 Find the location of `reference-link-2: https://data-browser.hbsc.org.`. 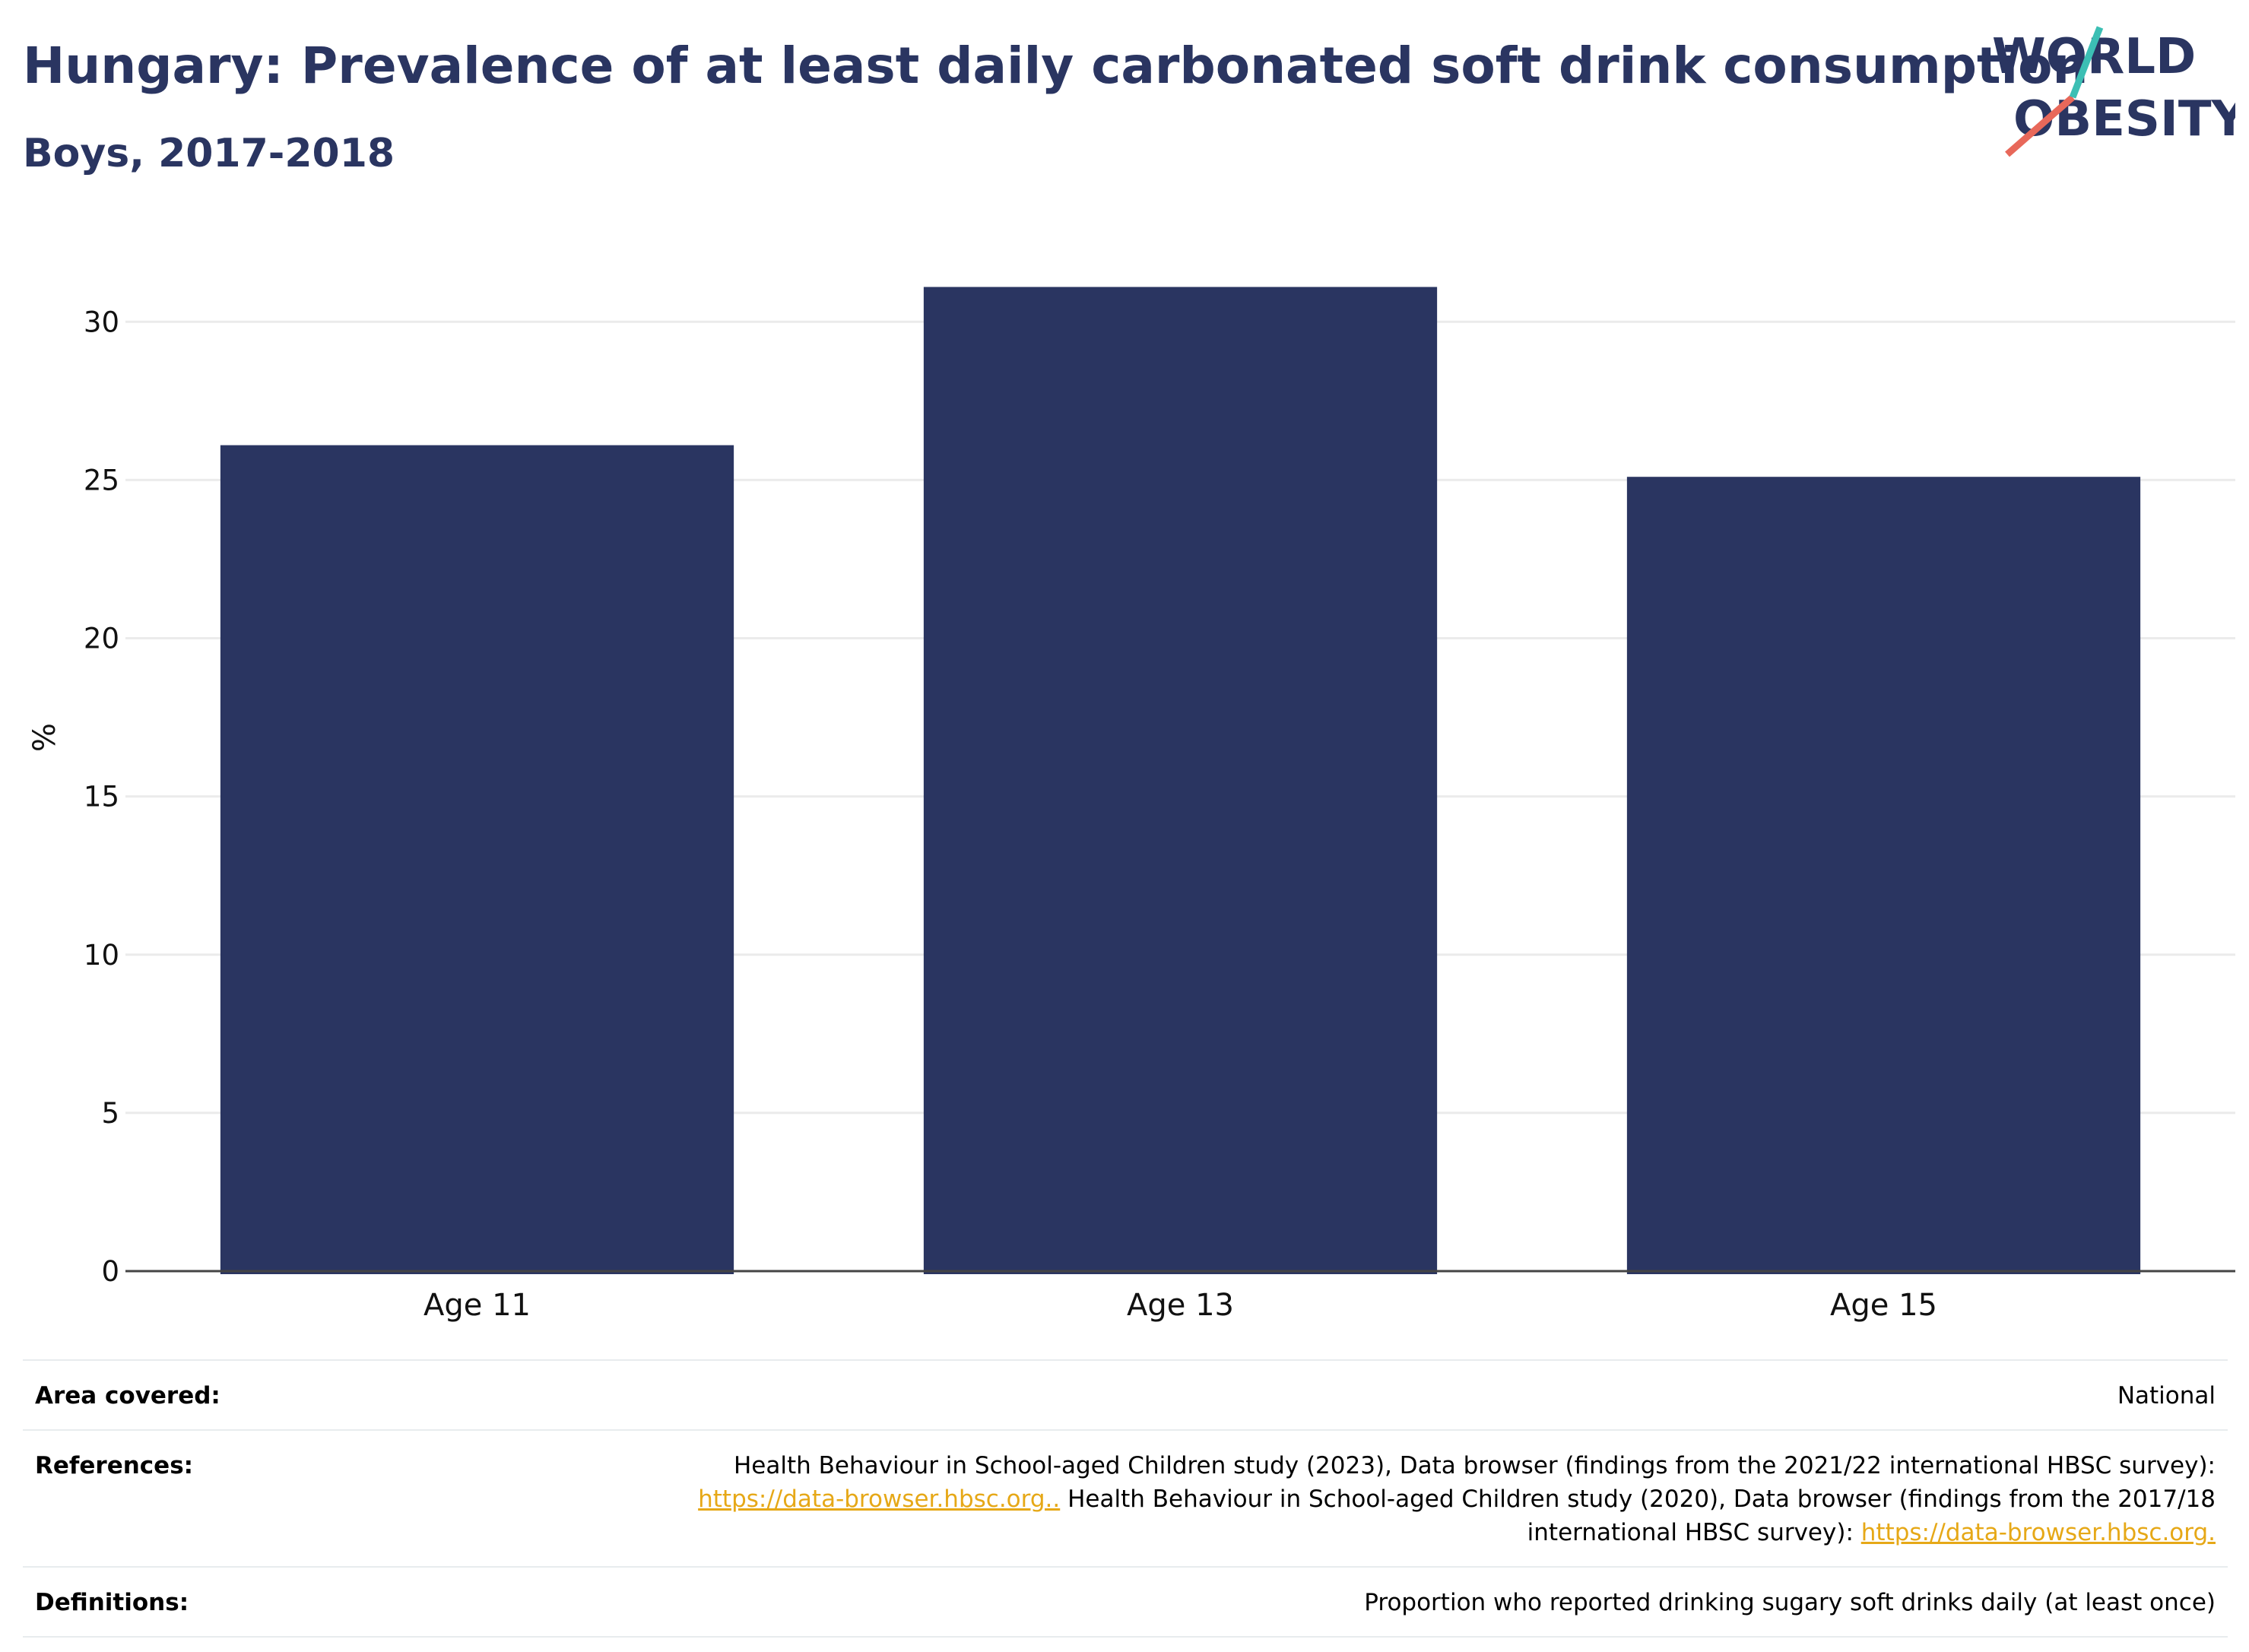

reference-link-2: https://data-browser.hbsc.org. is located at coordinates (2038, 1532).